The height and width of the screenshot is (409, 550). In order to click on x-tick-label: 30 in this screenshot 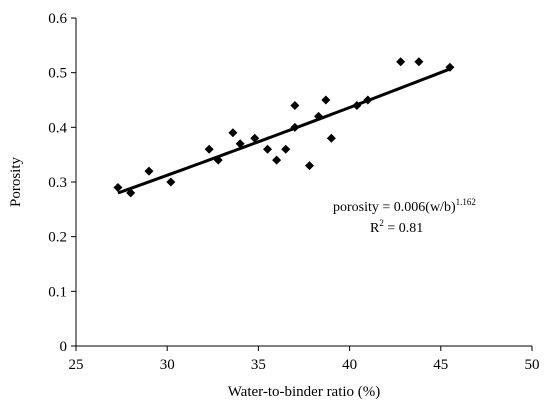, I will do `click(167, 365)`.